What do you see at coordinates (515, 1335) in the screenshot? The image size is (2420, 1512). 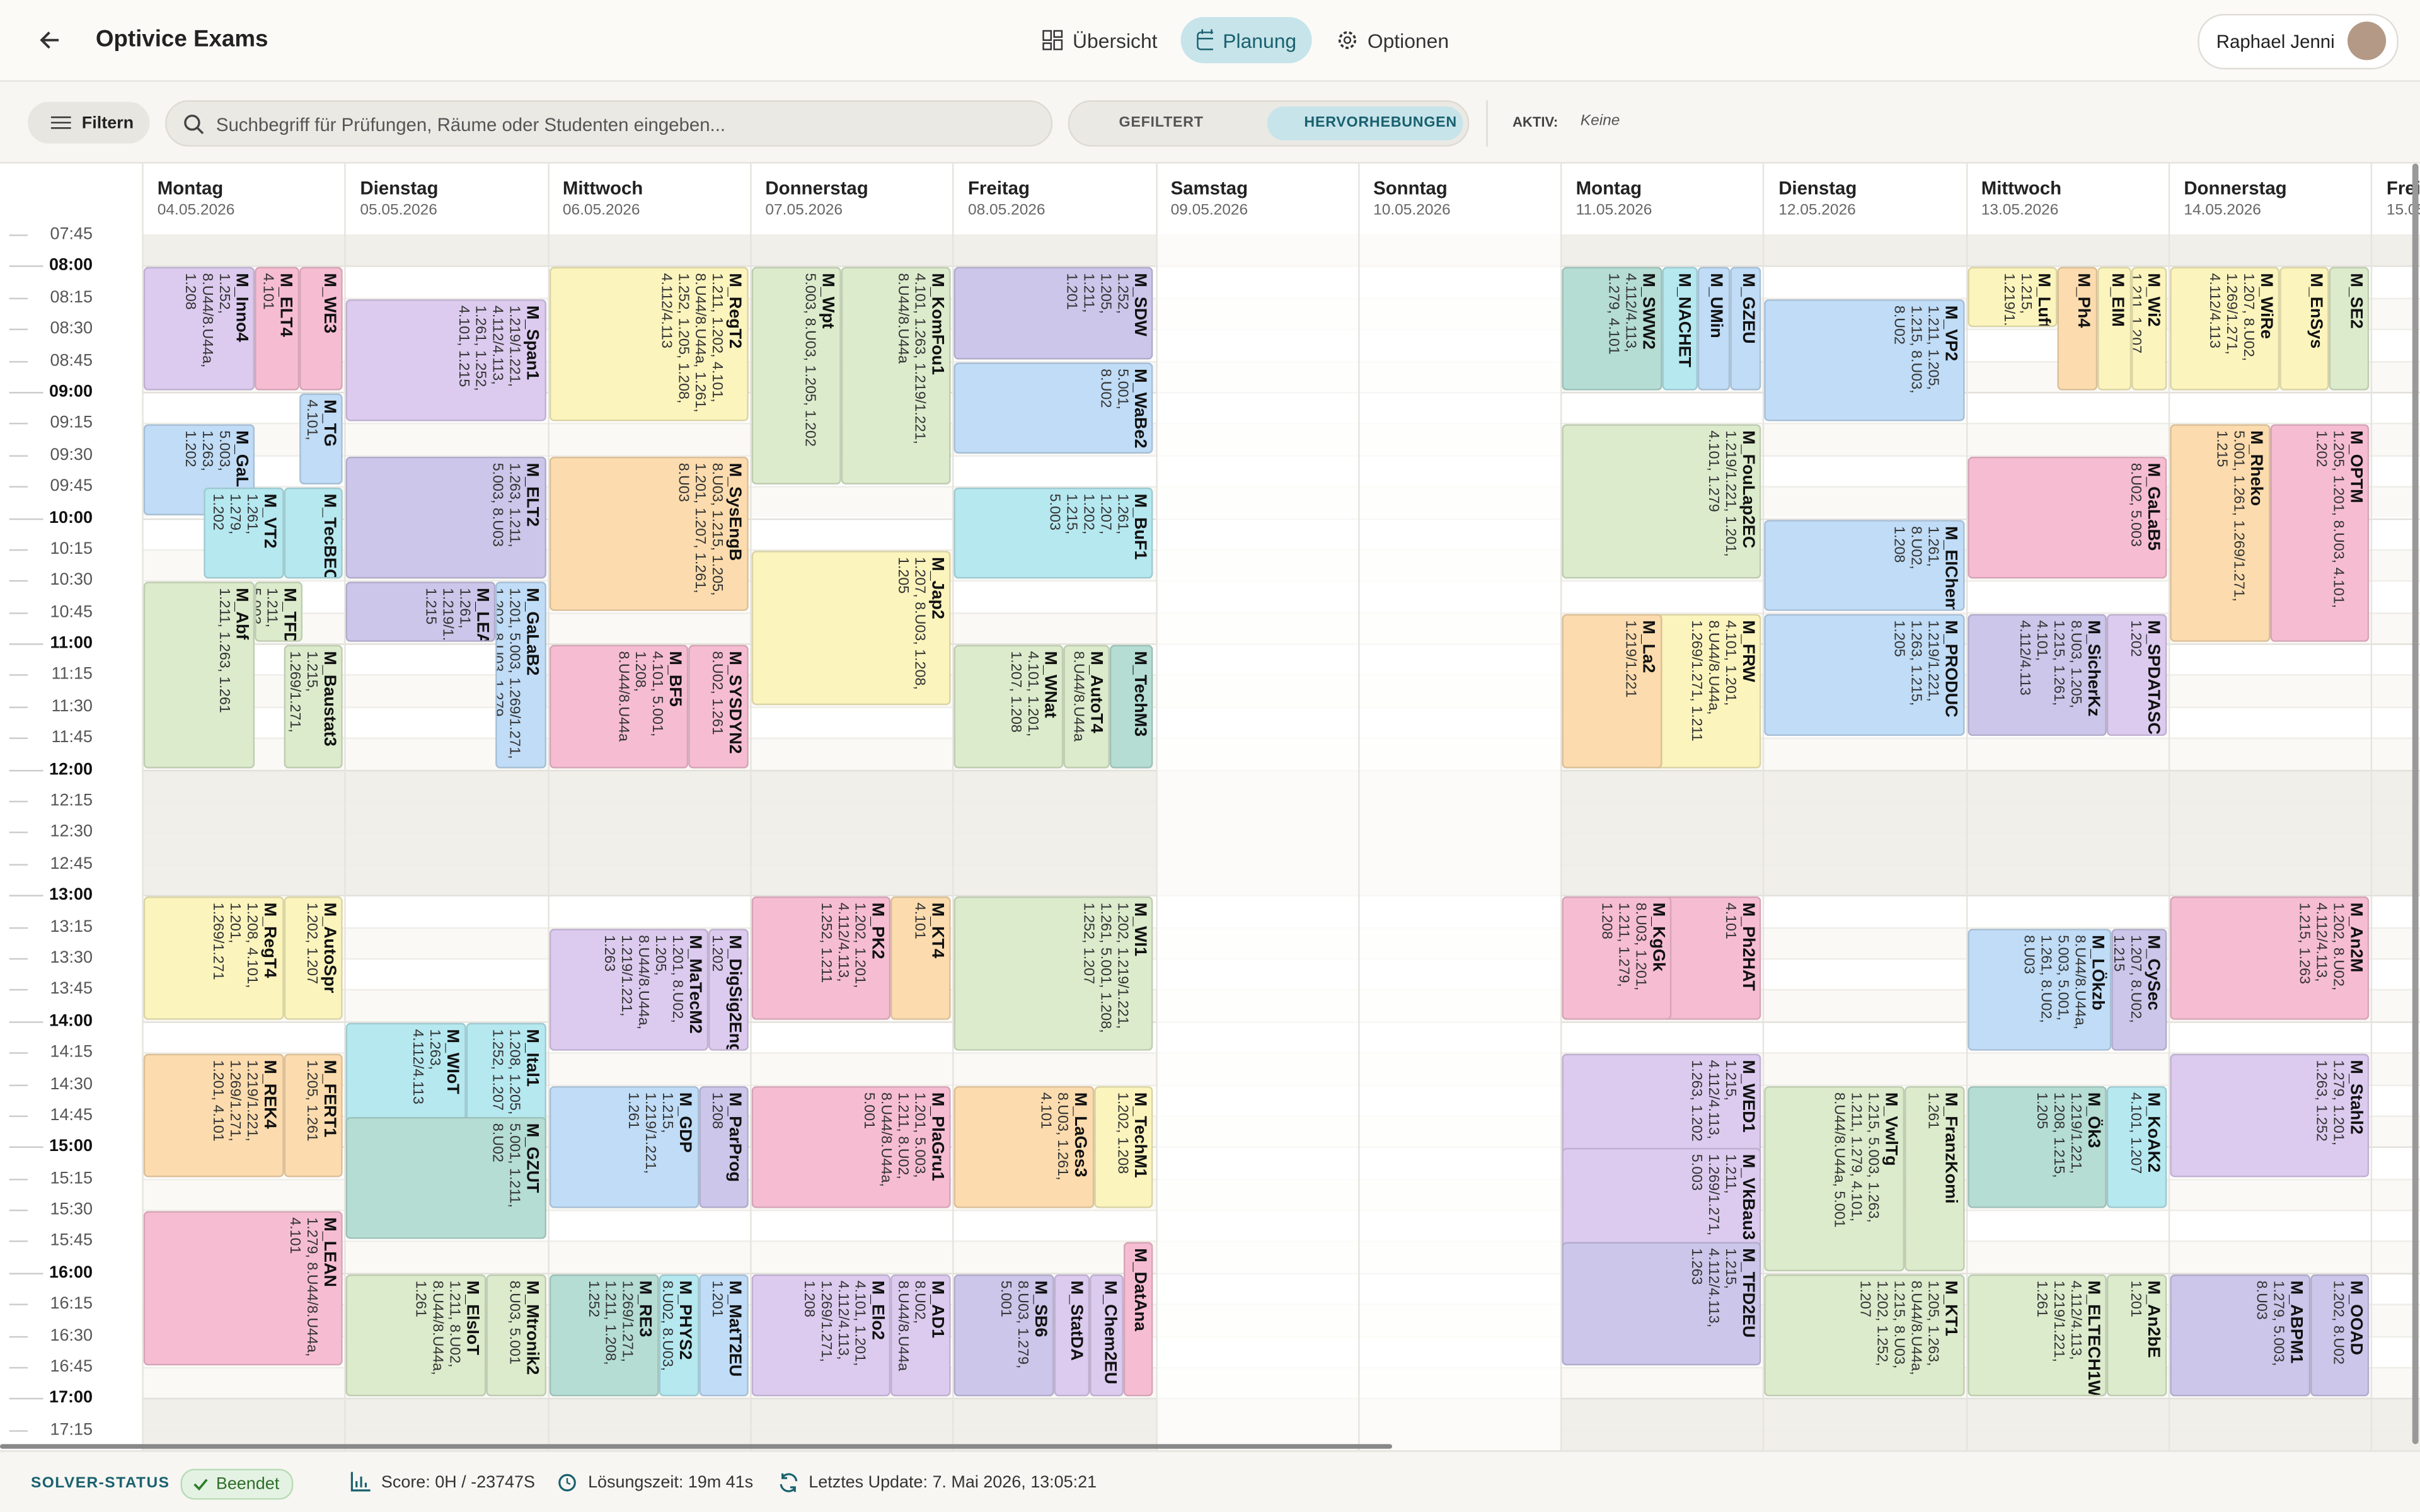 I see `exam-block: M_Mtronik2 8.U03, 5.001` at bounding box center [515, 1335].